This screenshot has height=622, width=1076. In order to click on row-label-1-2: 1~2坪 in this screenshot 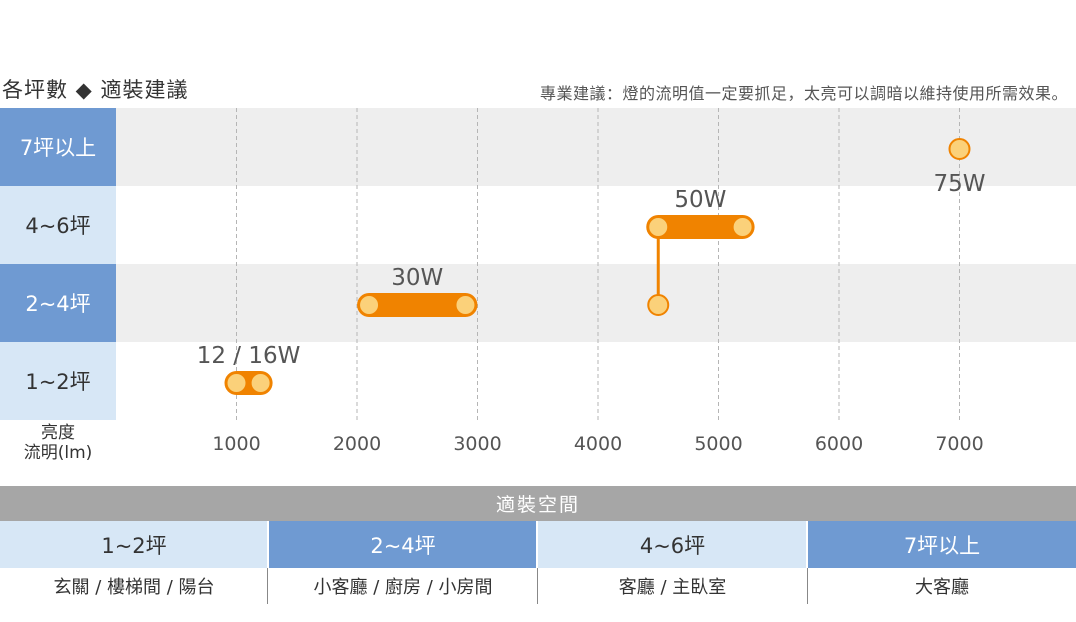, I will do `click(58, 381)`.